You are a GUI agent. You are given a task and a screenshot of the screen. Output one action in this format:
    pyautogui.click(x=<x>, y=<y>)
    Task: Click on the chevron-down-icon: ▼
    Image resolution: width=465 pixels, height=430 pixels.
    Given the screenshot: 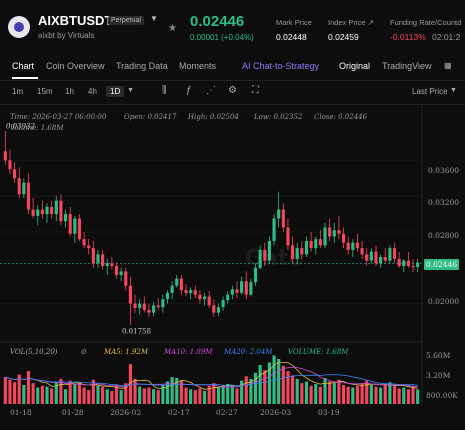 What is the action you would take?
    pyautogui.click(x=154, y=18)
    